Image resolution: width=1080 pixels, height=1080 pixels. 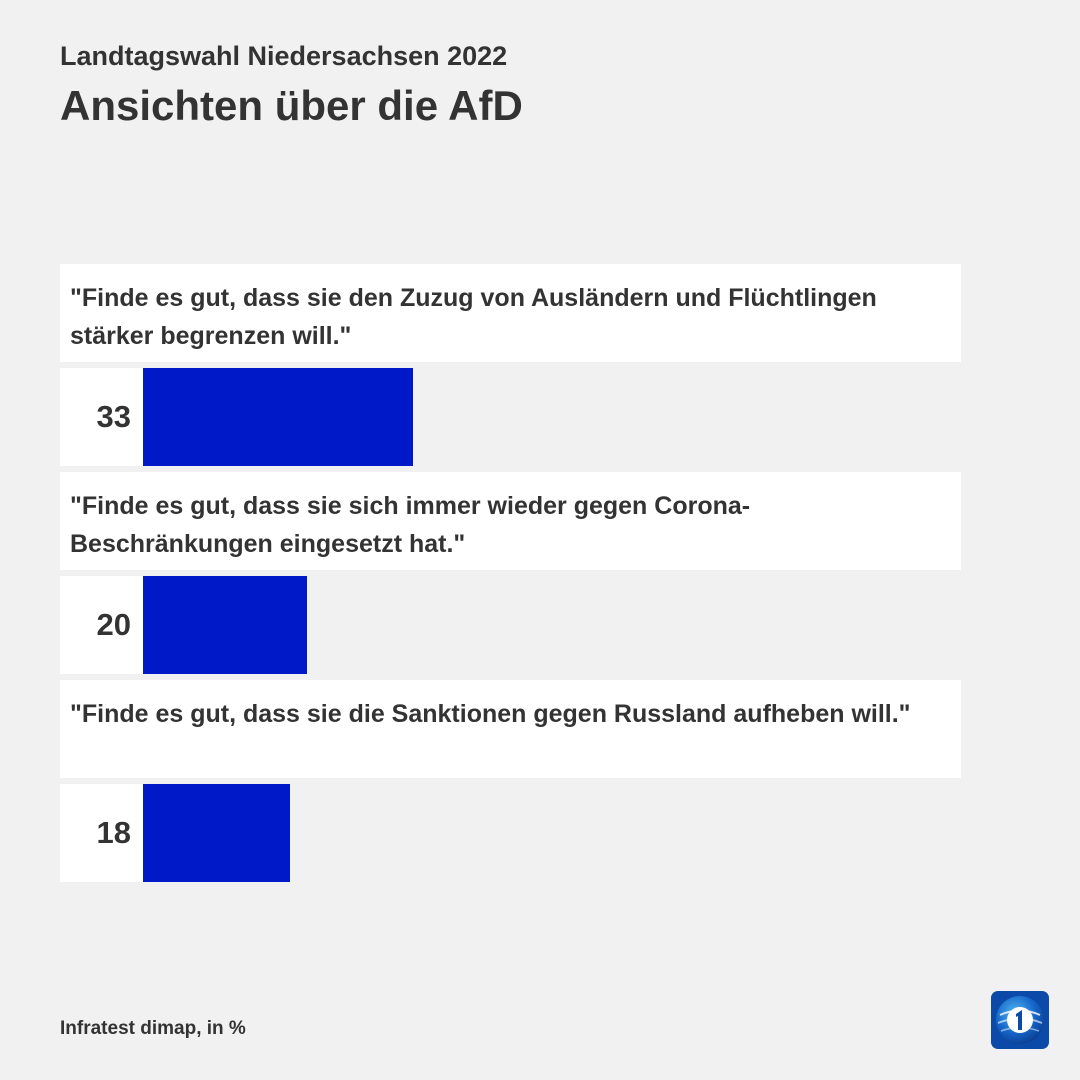 I want to click on data-label: 18, so click(x=101, y=833).